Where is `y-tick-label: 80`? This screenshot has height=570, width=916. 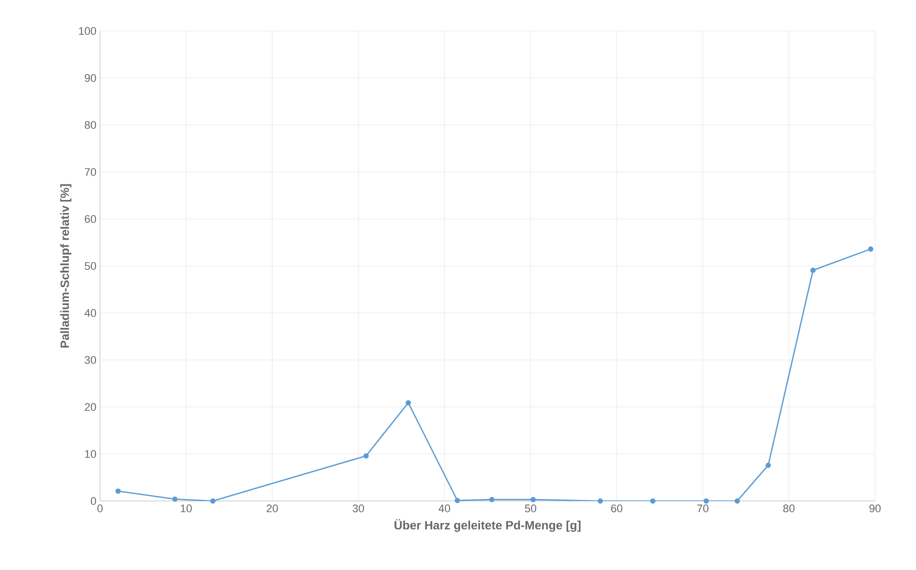
y-tick-label: 80 is located at coordinates (90, 125).